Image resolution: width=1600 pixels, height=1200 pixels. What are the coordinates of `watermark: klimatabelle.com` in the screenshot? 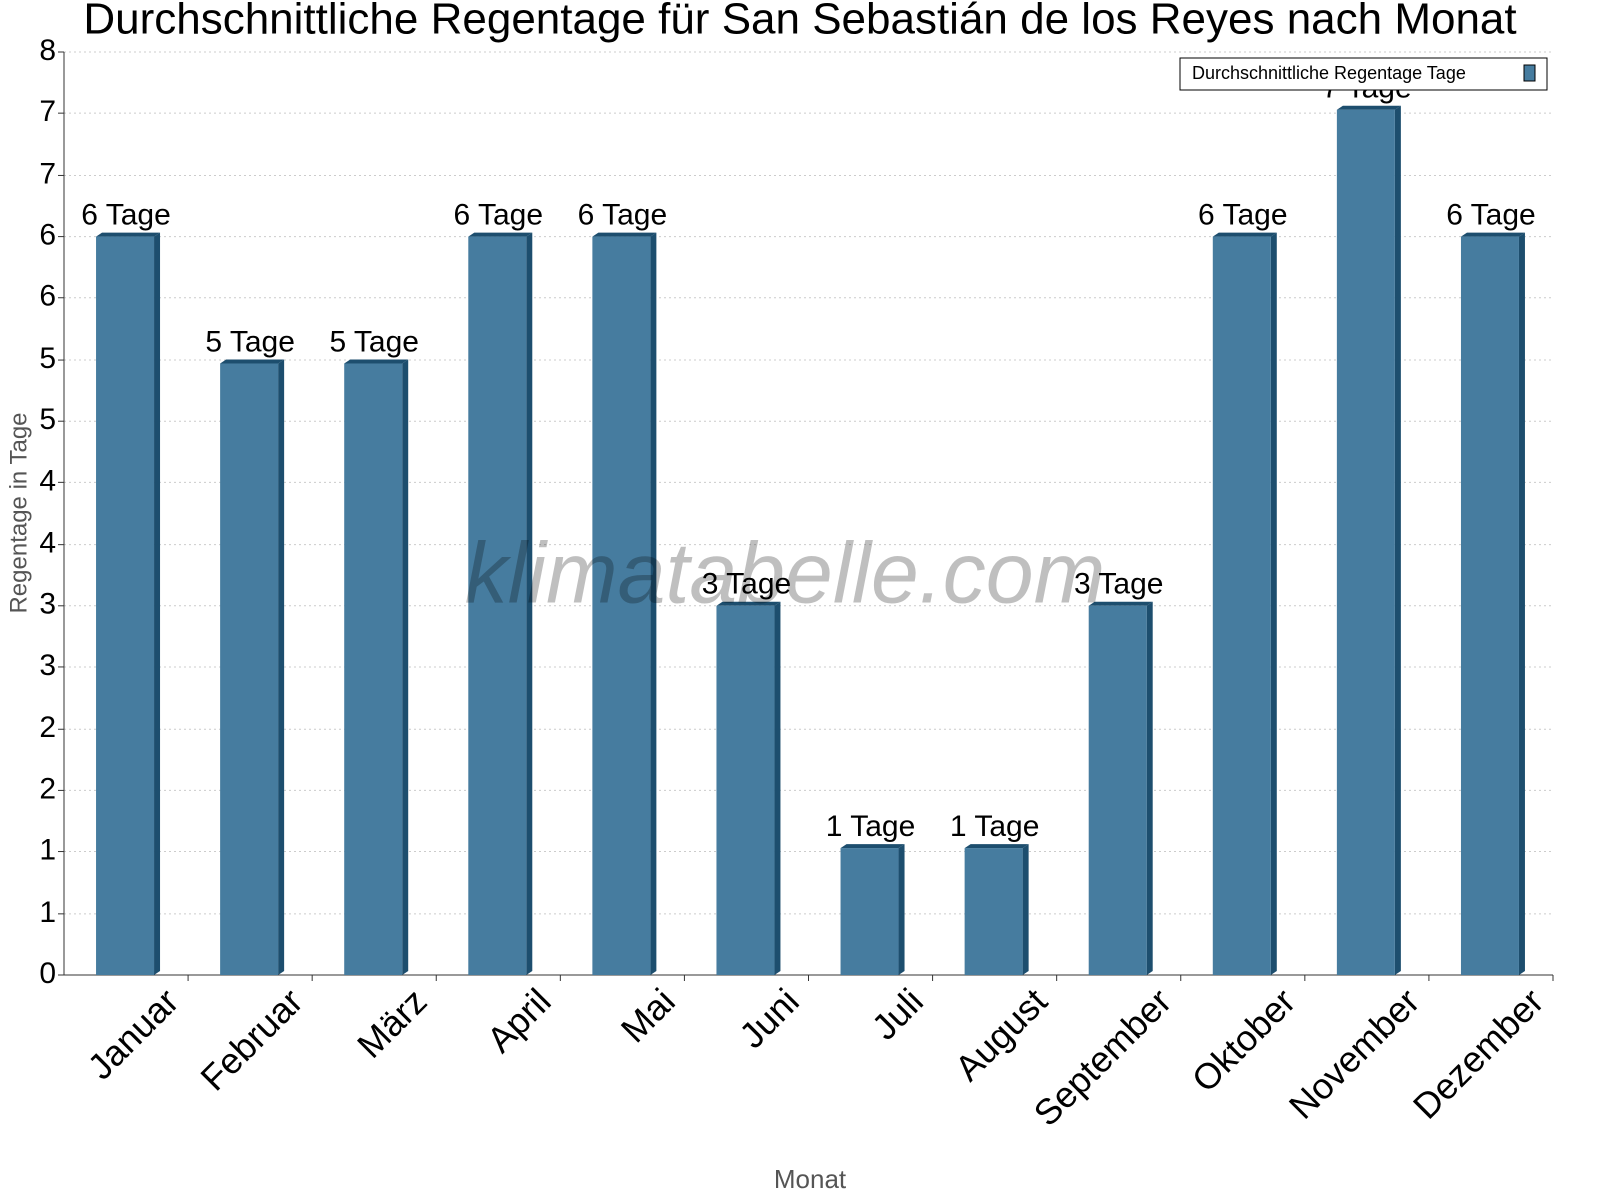 It's located at (785, 574).